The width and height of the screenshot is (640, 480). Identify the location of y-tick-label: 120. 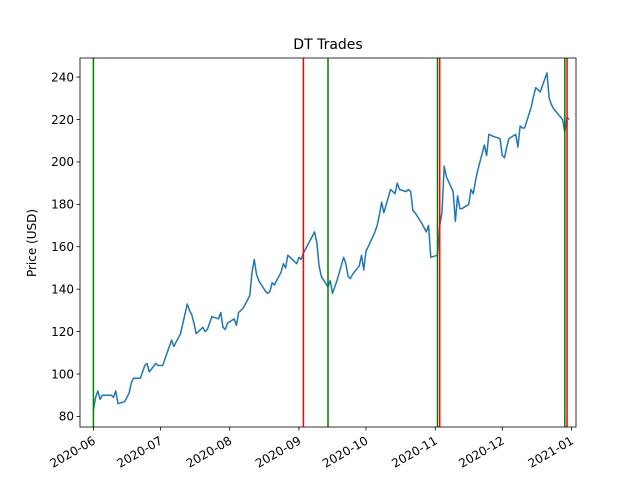
(62, 332).